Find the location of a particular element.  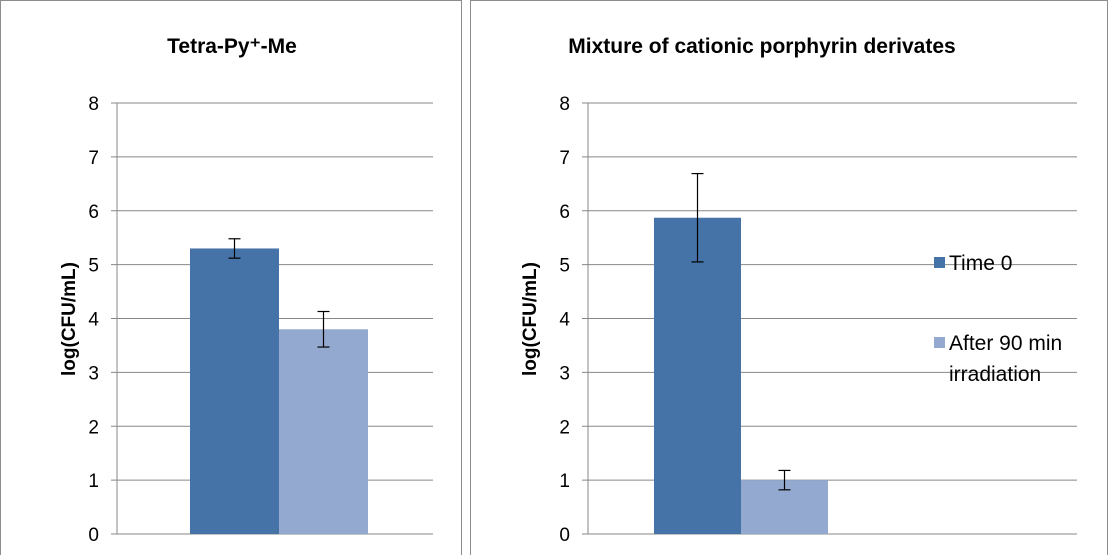

legend-label-after-90-min-line-1: After 90 min is located at coordinates (1005, 343).